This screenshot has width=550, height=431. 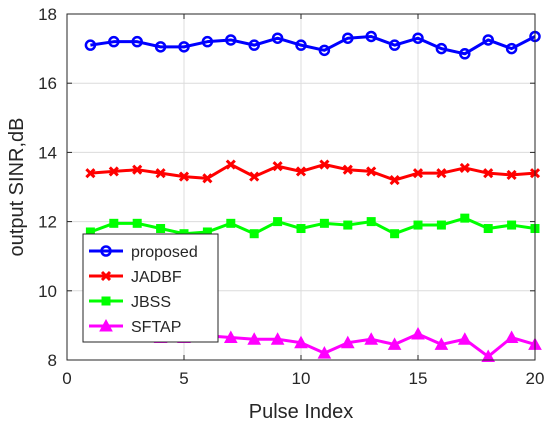 I want to click on legend-label: SFTAP, so click(x=156, y=327).